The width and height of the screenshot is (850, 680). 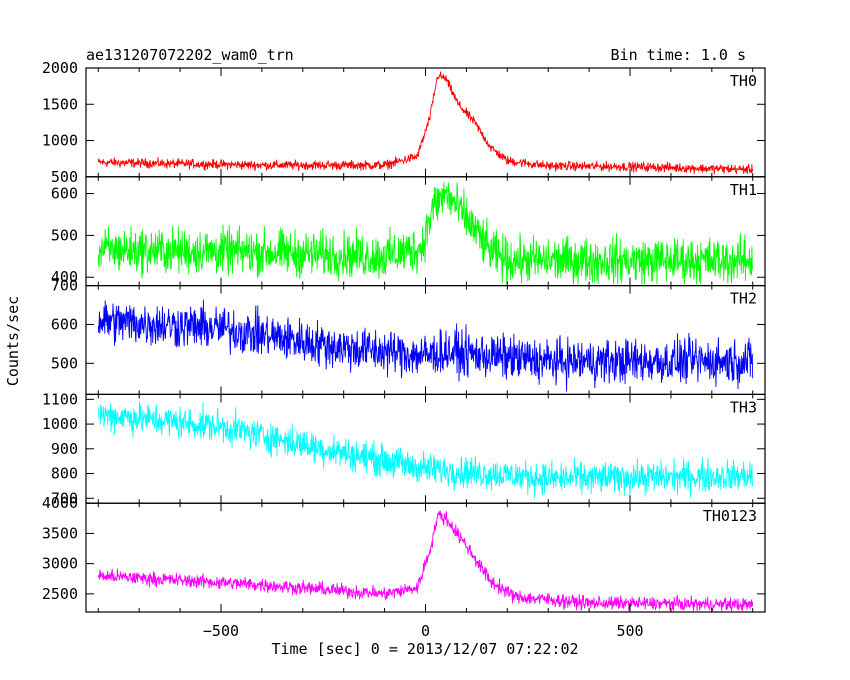 What do you see at coordinates (64, 474) in the screenshot?
I see `y-tick-label: 800` at bounding box center [64, 474].